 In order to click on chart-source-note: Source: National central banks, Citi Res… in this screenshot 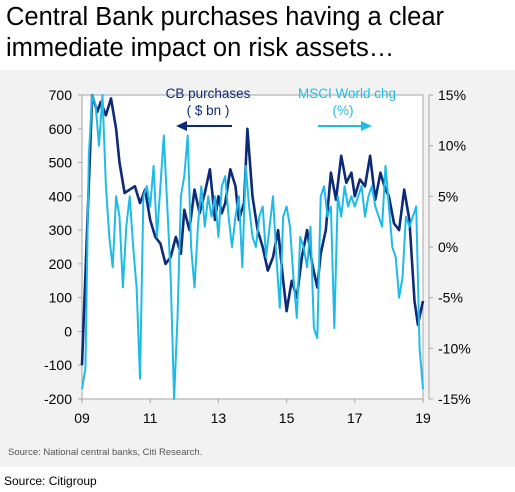, I will do `click(105, 452)`.